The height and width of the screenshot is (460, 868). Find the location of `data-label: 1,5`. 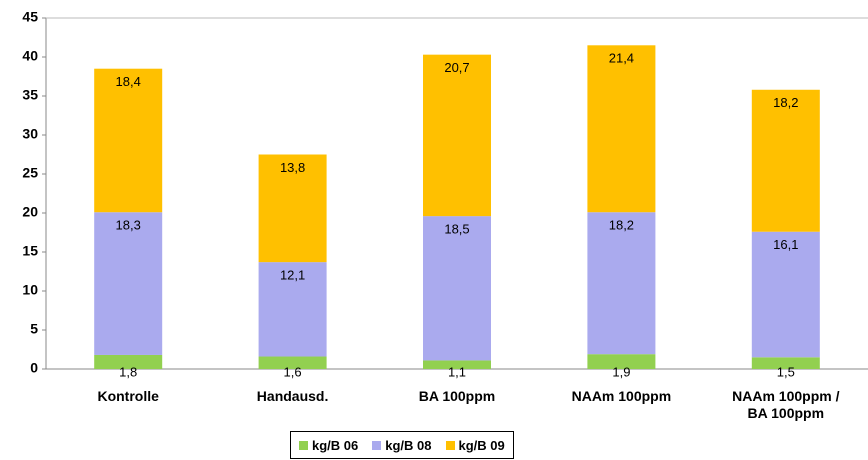

data-label: 1,5 is located at coordinates (786, 371).